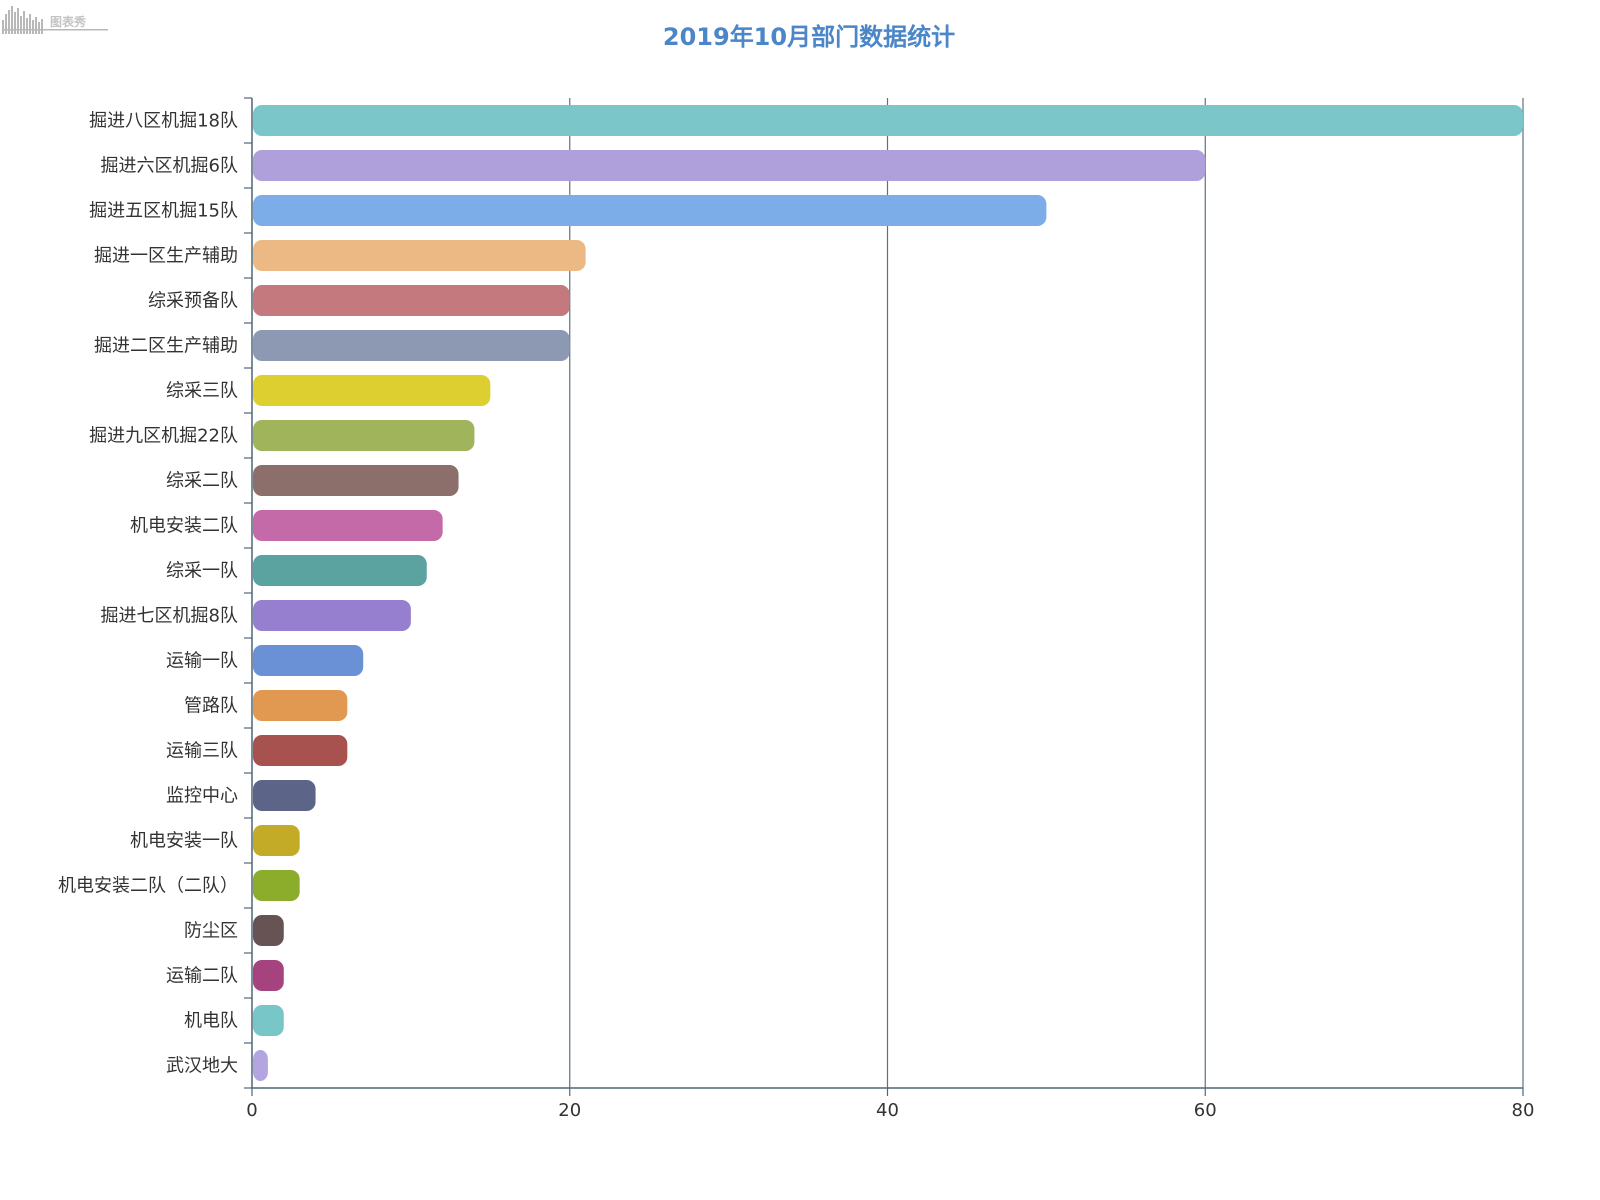 This screenshot has height=1200, width=1600. What do you see at coordinates (202, 751) in the screenshot?
I see `category-label: 运输三队` at bounding box center [202, 751].